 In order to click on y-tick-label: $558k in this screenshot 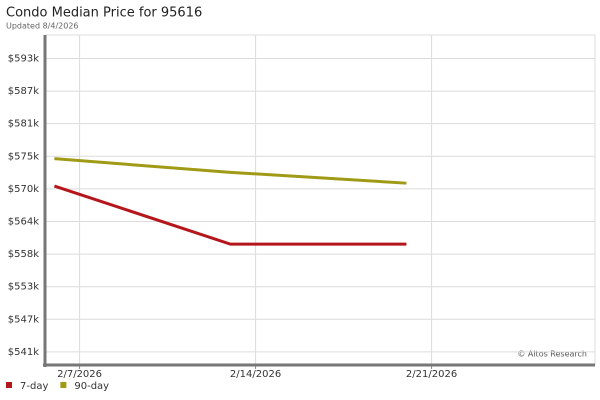, I will do `click(23, 254)`.